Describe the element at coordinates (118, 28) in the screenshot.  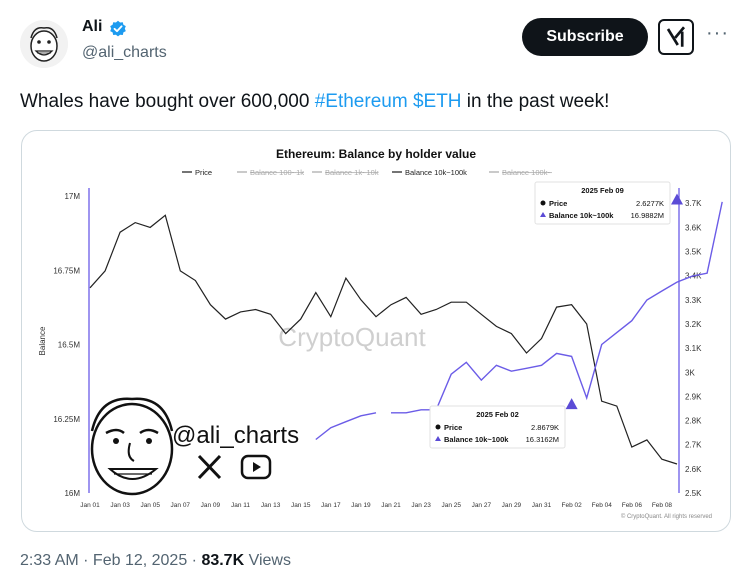
I see `verified-badge-icon` at that location.